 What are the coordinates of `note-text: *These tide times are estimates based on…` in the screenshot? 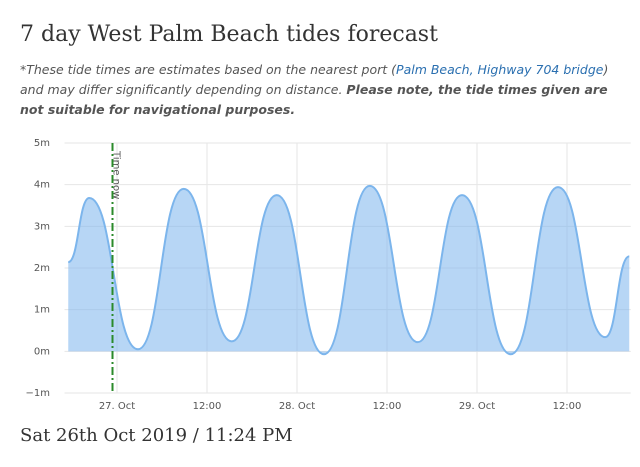 It's located at (208, 69).